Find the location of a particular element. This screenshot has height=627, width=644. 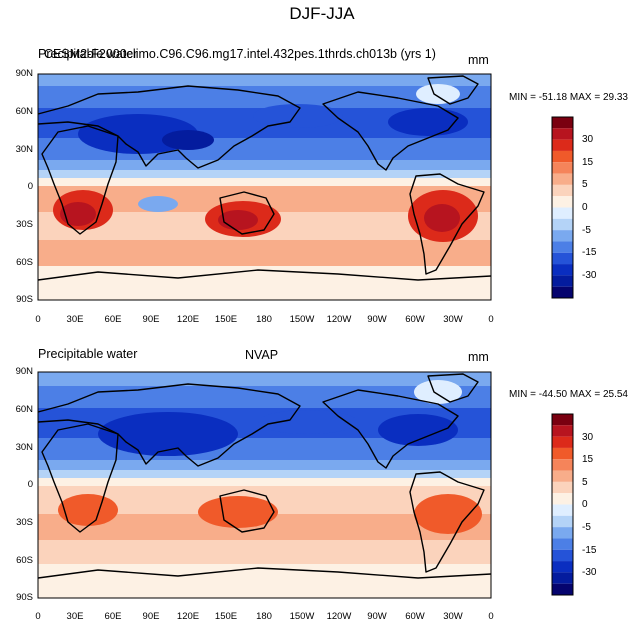

p2-ylabel-0: 0 is located at coordinates (30, 484).